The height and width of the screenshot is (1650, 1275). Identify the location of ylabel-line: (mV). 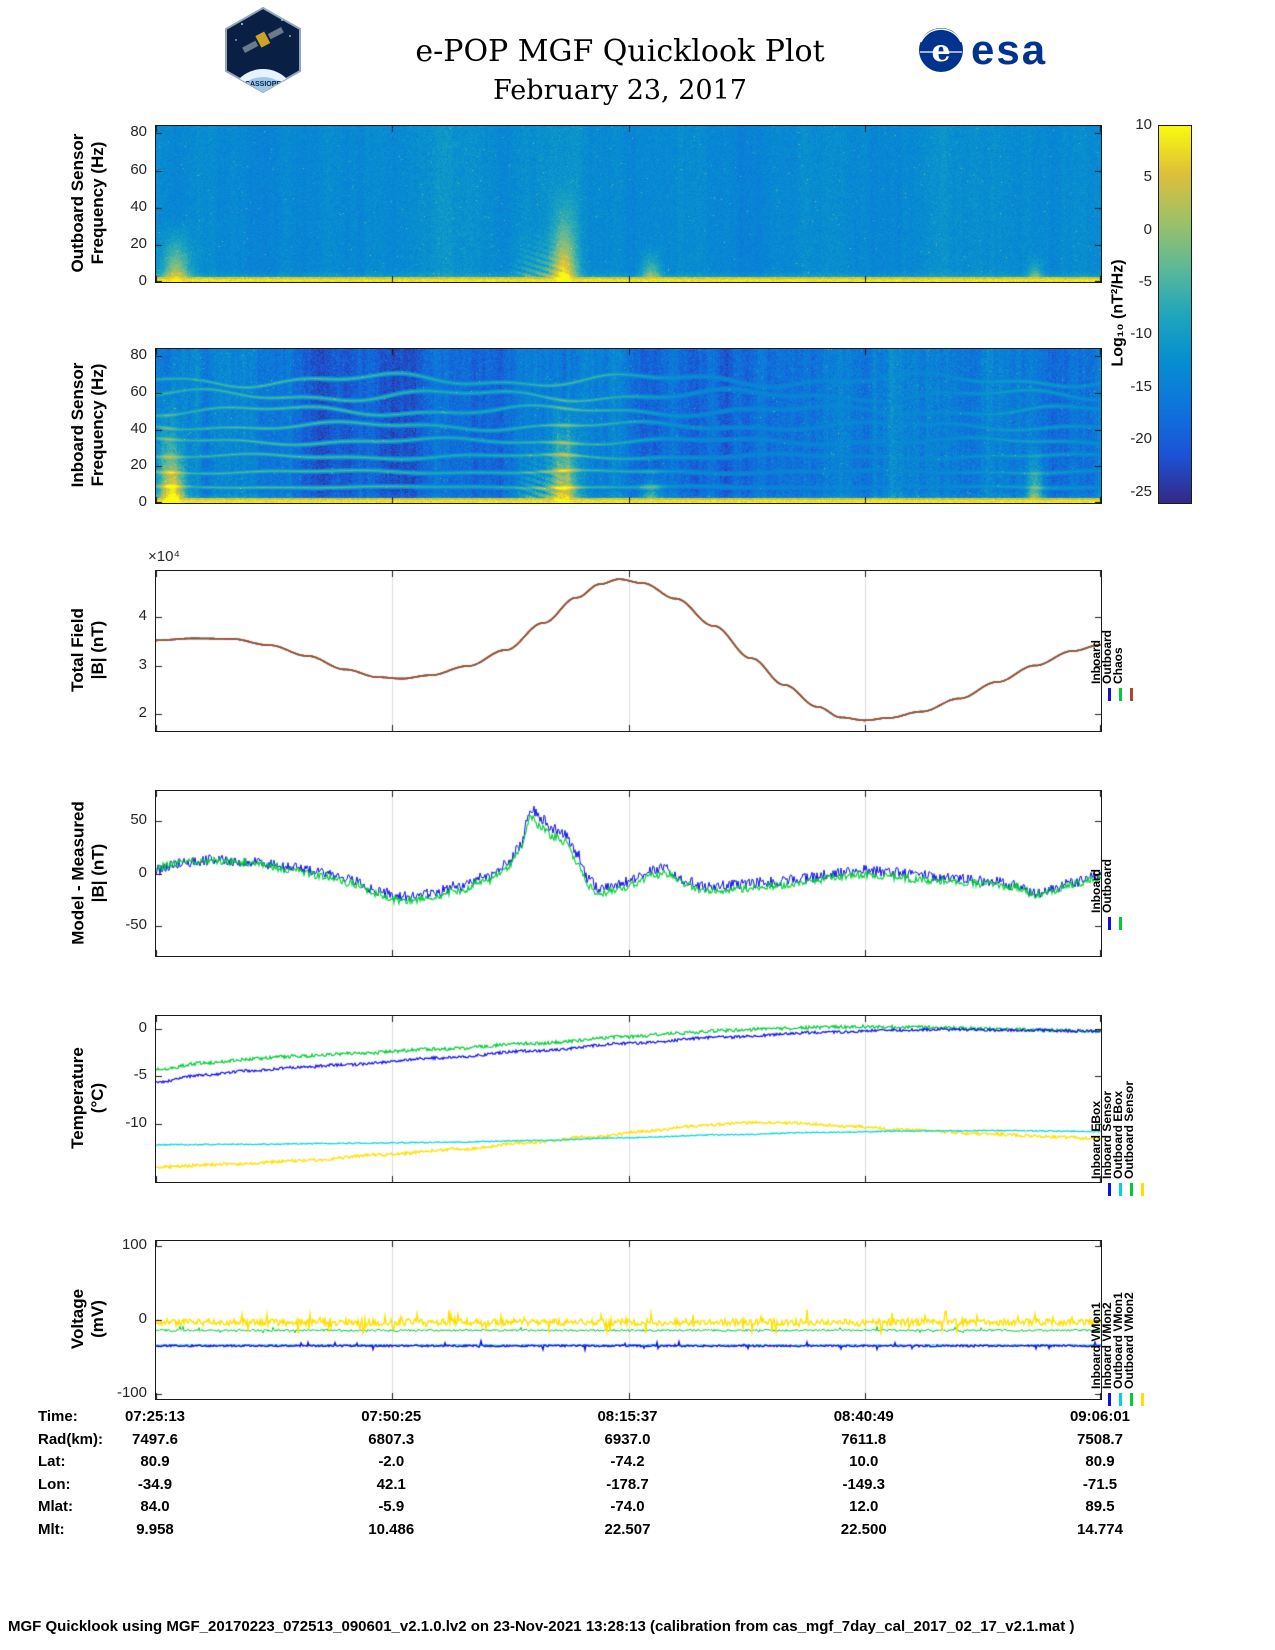
(97, 1319).